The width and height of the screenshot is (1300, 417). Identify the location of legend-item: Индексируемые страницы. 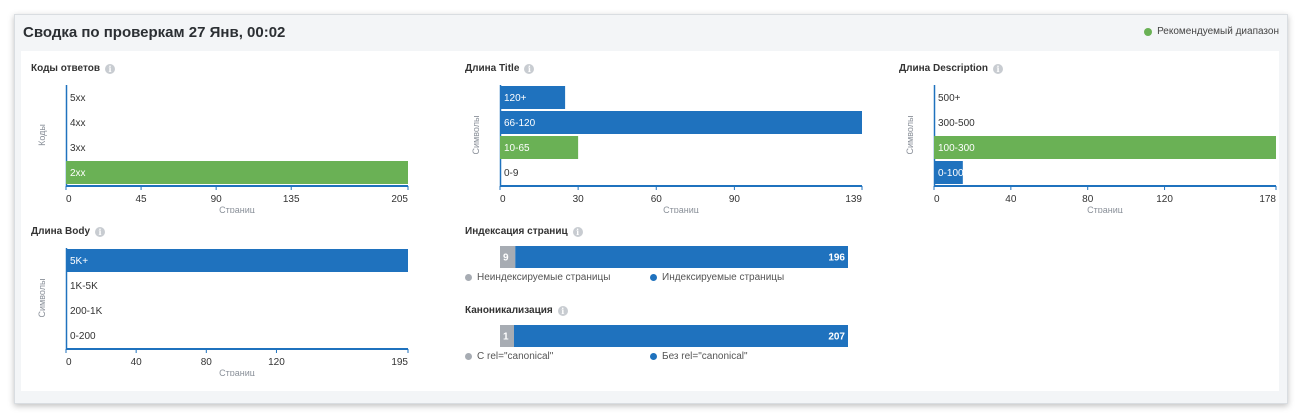
(717, 277).